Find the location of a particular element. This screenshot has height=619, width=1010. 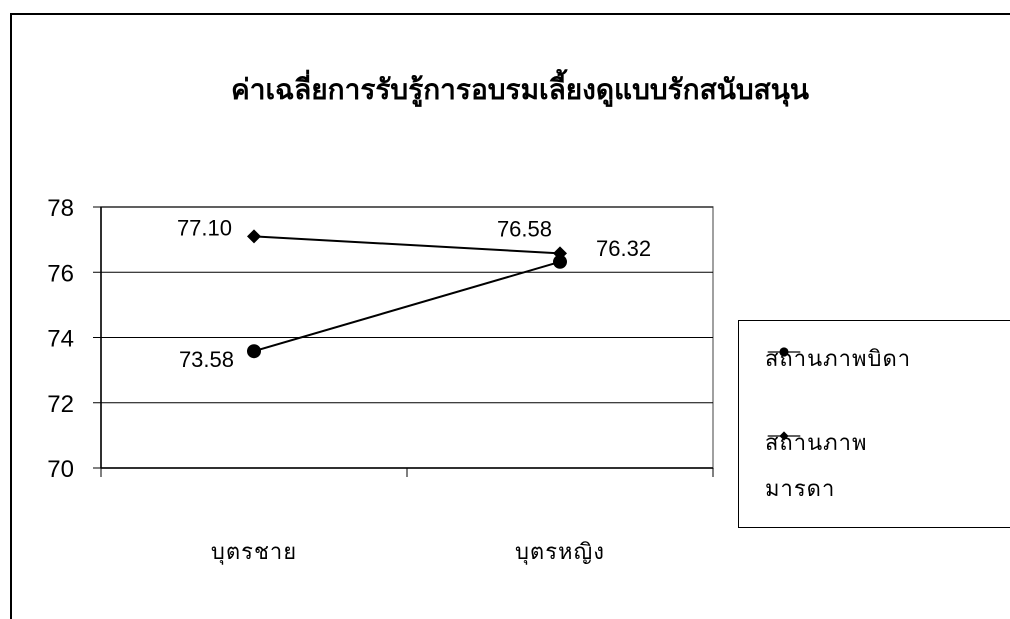

series-line-mother is located at coordinates (407, 245).